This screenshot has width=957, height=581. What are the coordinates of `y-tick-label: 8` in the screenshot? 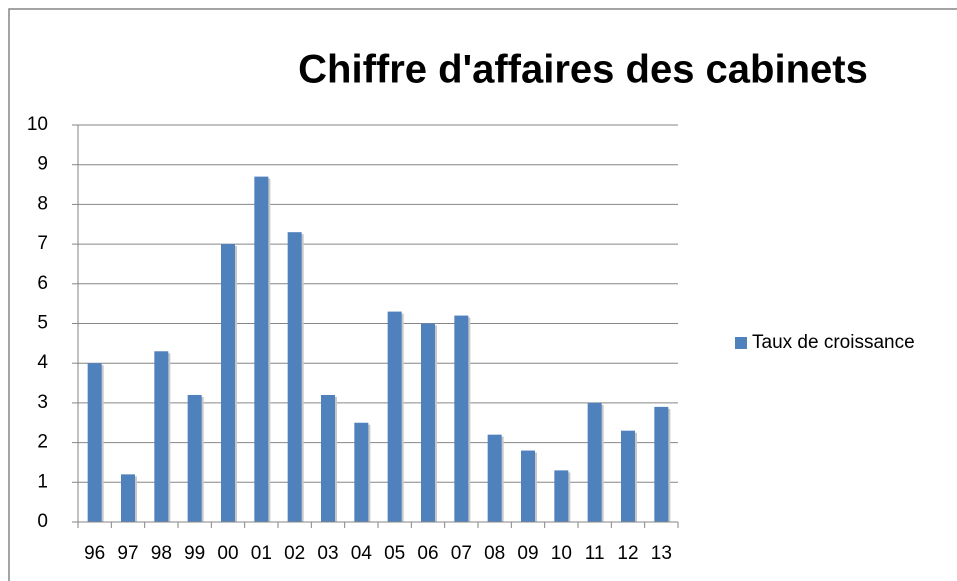 It's located at (42, 203).